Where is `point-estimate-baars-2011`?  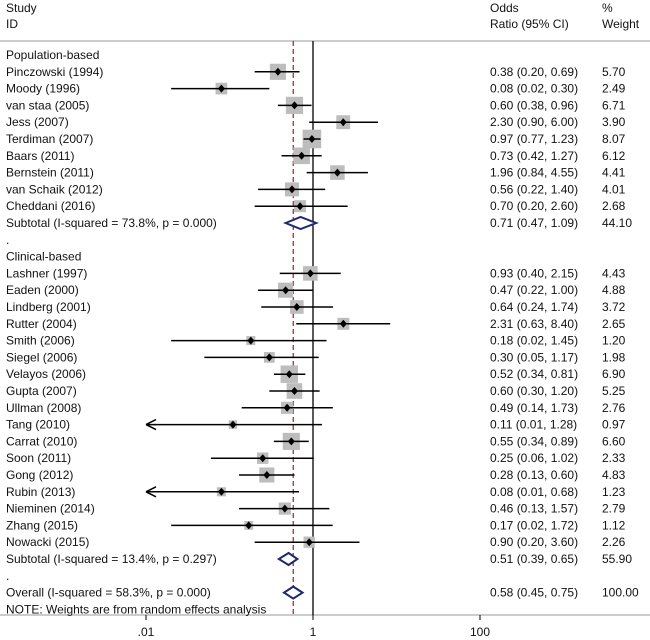
point-estimate-baars-2011 is located at coordinates (302, 155).